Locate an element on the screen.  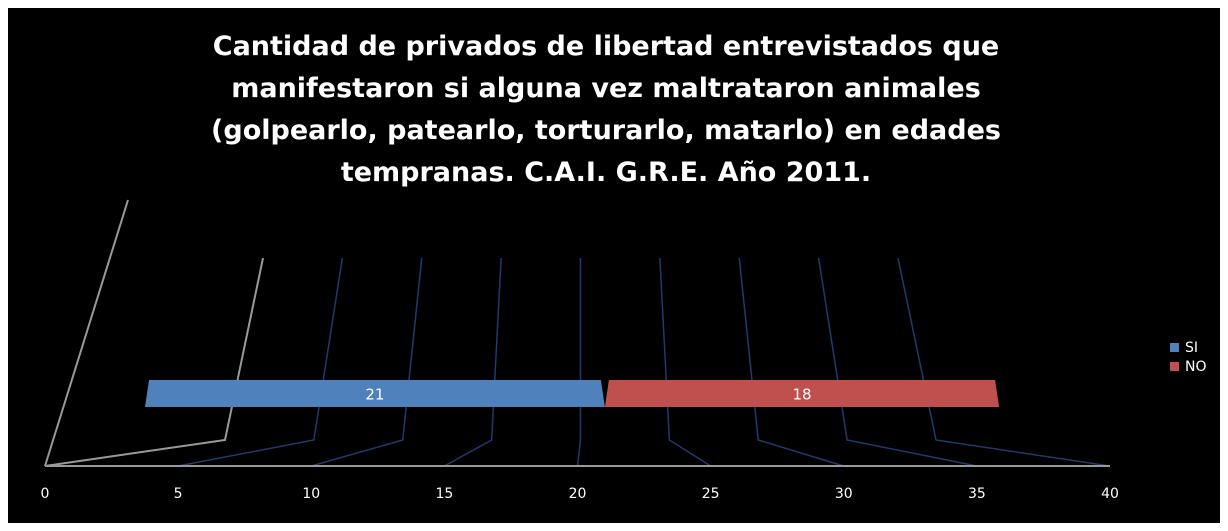
x-tick-label: 15 is located at coordinates (444, 494).